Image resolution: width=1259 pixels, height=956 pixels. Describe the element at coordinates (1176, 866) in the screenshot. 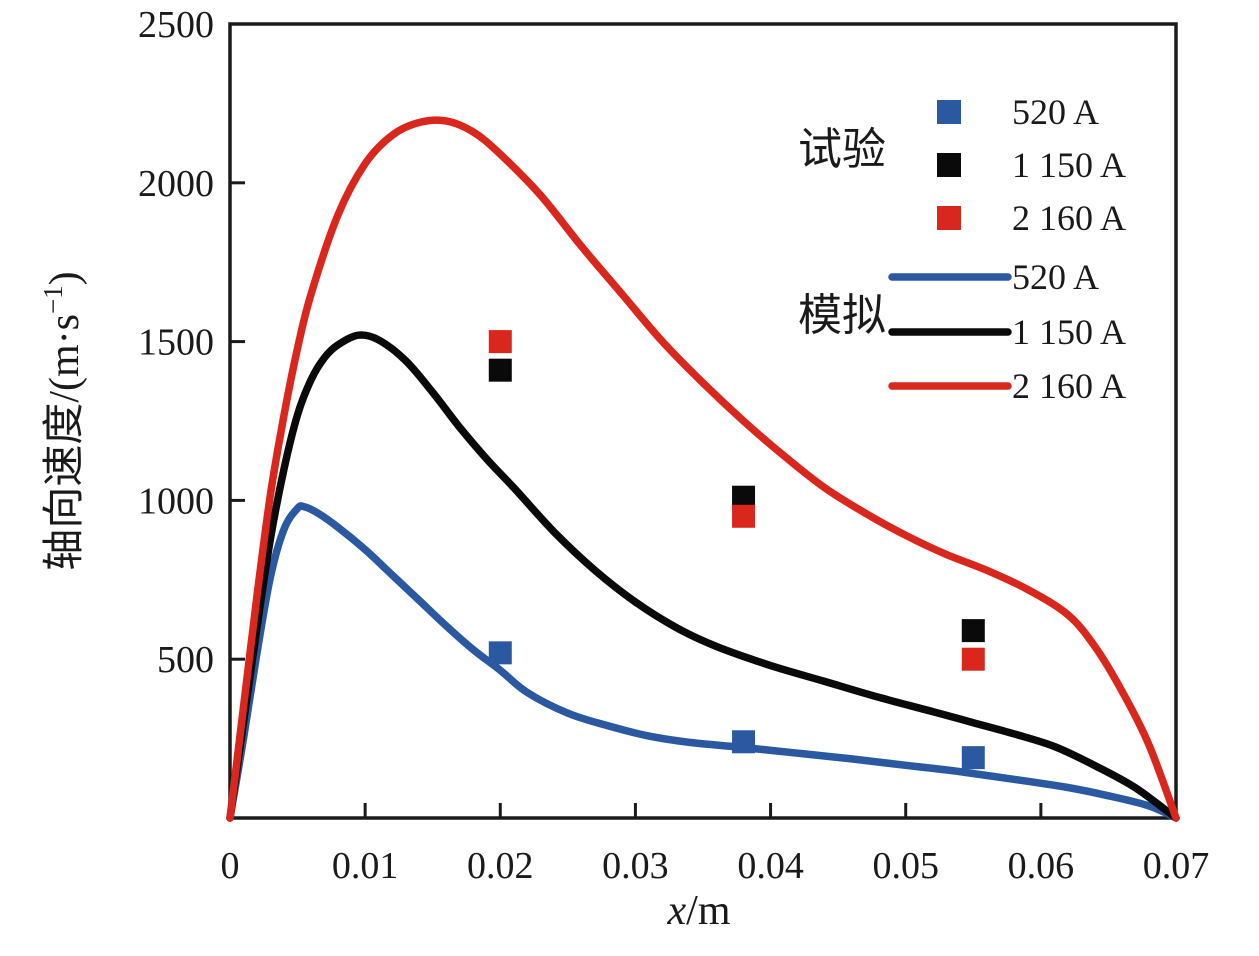

I see `x-tick-label: 0.07` at that location.